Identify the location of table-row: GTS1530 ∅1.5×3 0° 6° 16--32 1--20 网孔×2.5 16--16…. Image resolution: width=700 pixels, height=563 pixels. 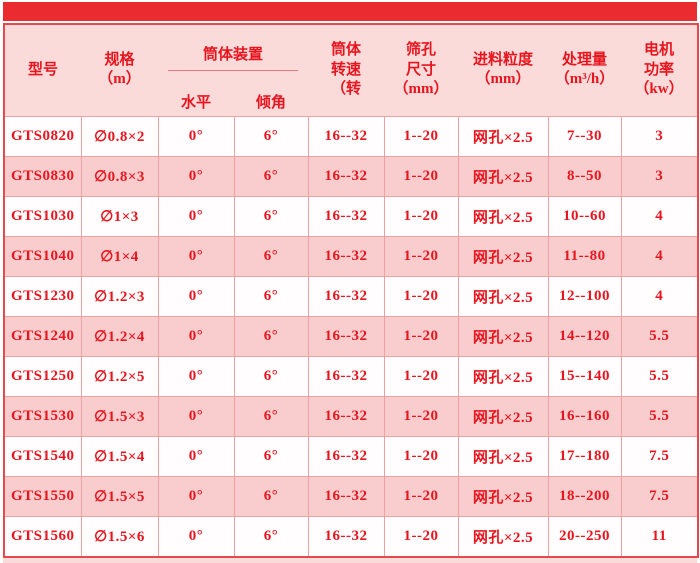
(351, 416).